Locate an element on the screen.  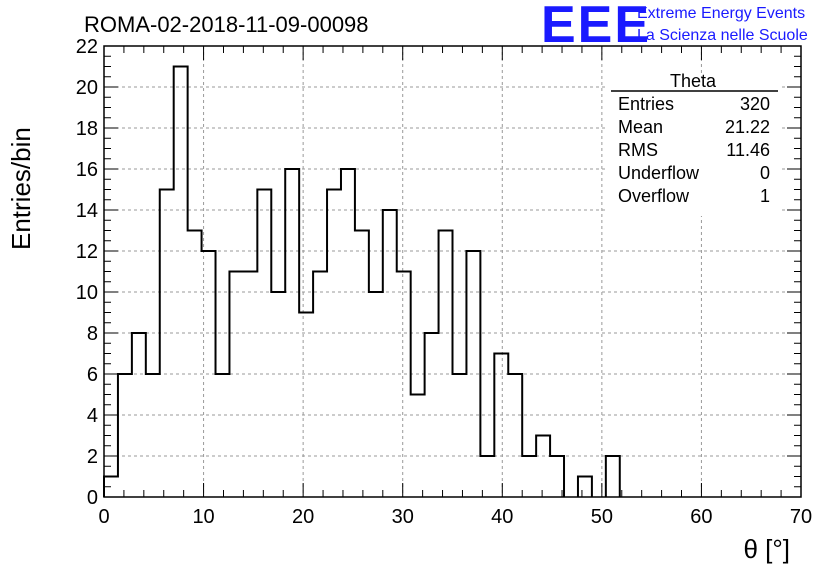
x-tick-label: 60 is located at coordinates (701, 517).